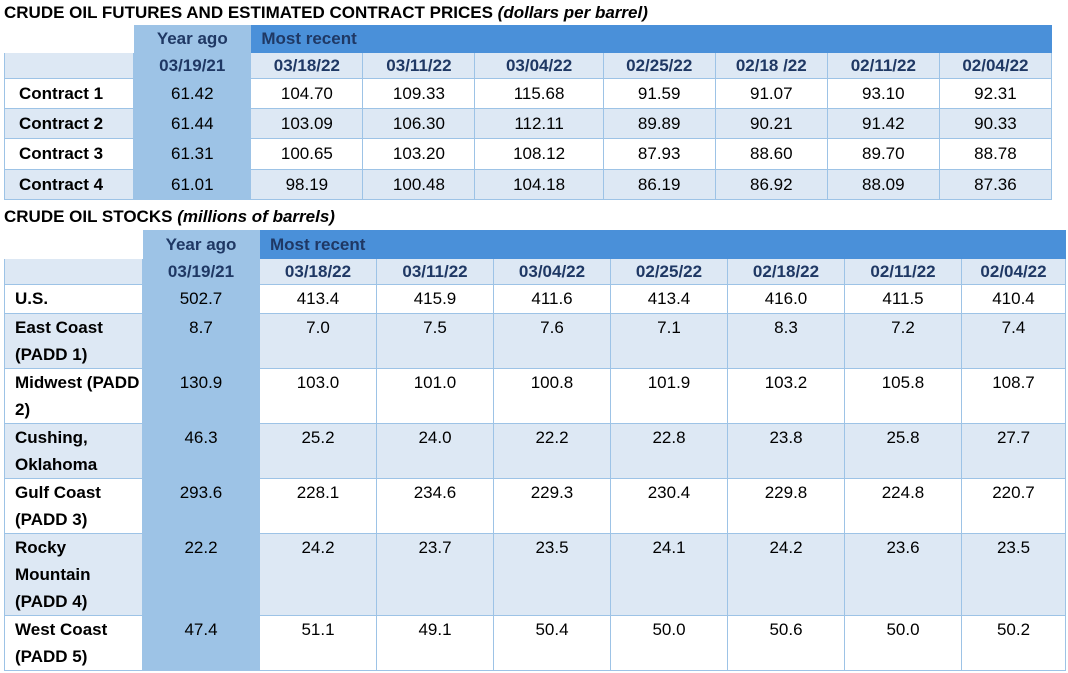  Describe the element at coordinates (659, 65) in the screenshot. I see `futures-date-header: 02/25/22` at that location.